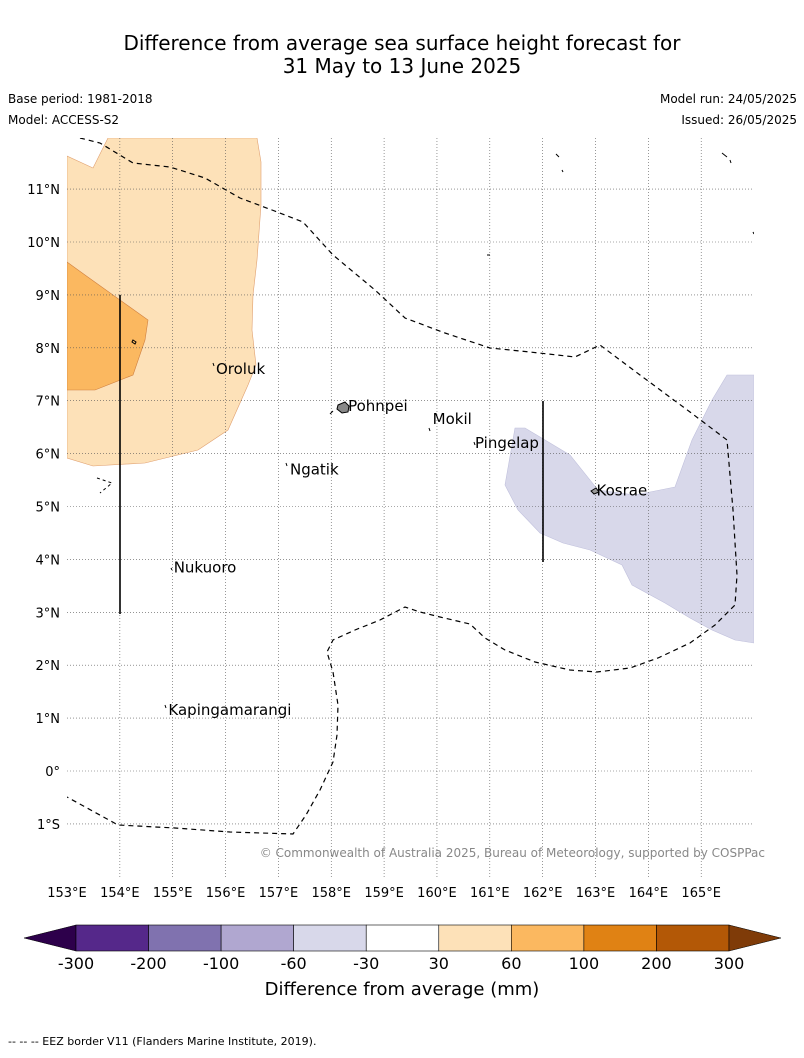  What do you see at coordinates (739, 120) in the screenshot?
I see `issued-date: Issued: 26/05/2025` at bounding box center [739, 120].